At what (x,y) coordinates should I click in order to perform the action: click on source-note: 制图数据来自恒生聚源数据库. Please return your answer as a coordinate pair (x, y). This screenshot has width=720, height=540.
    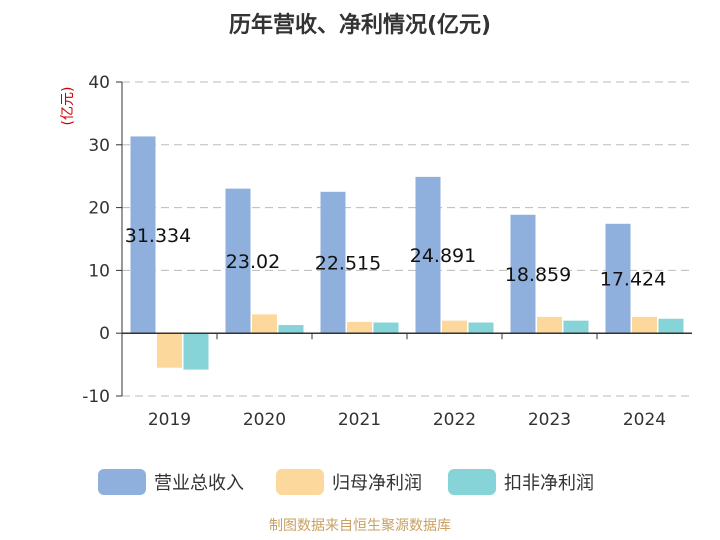
    Looking at the image, I should click on (360, 526).